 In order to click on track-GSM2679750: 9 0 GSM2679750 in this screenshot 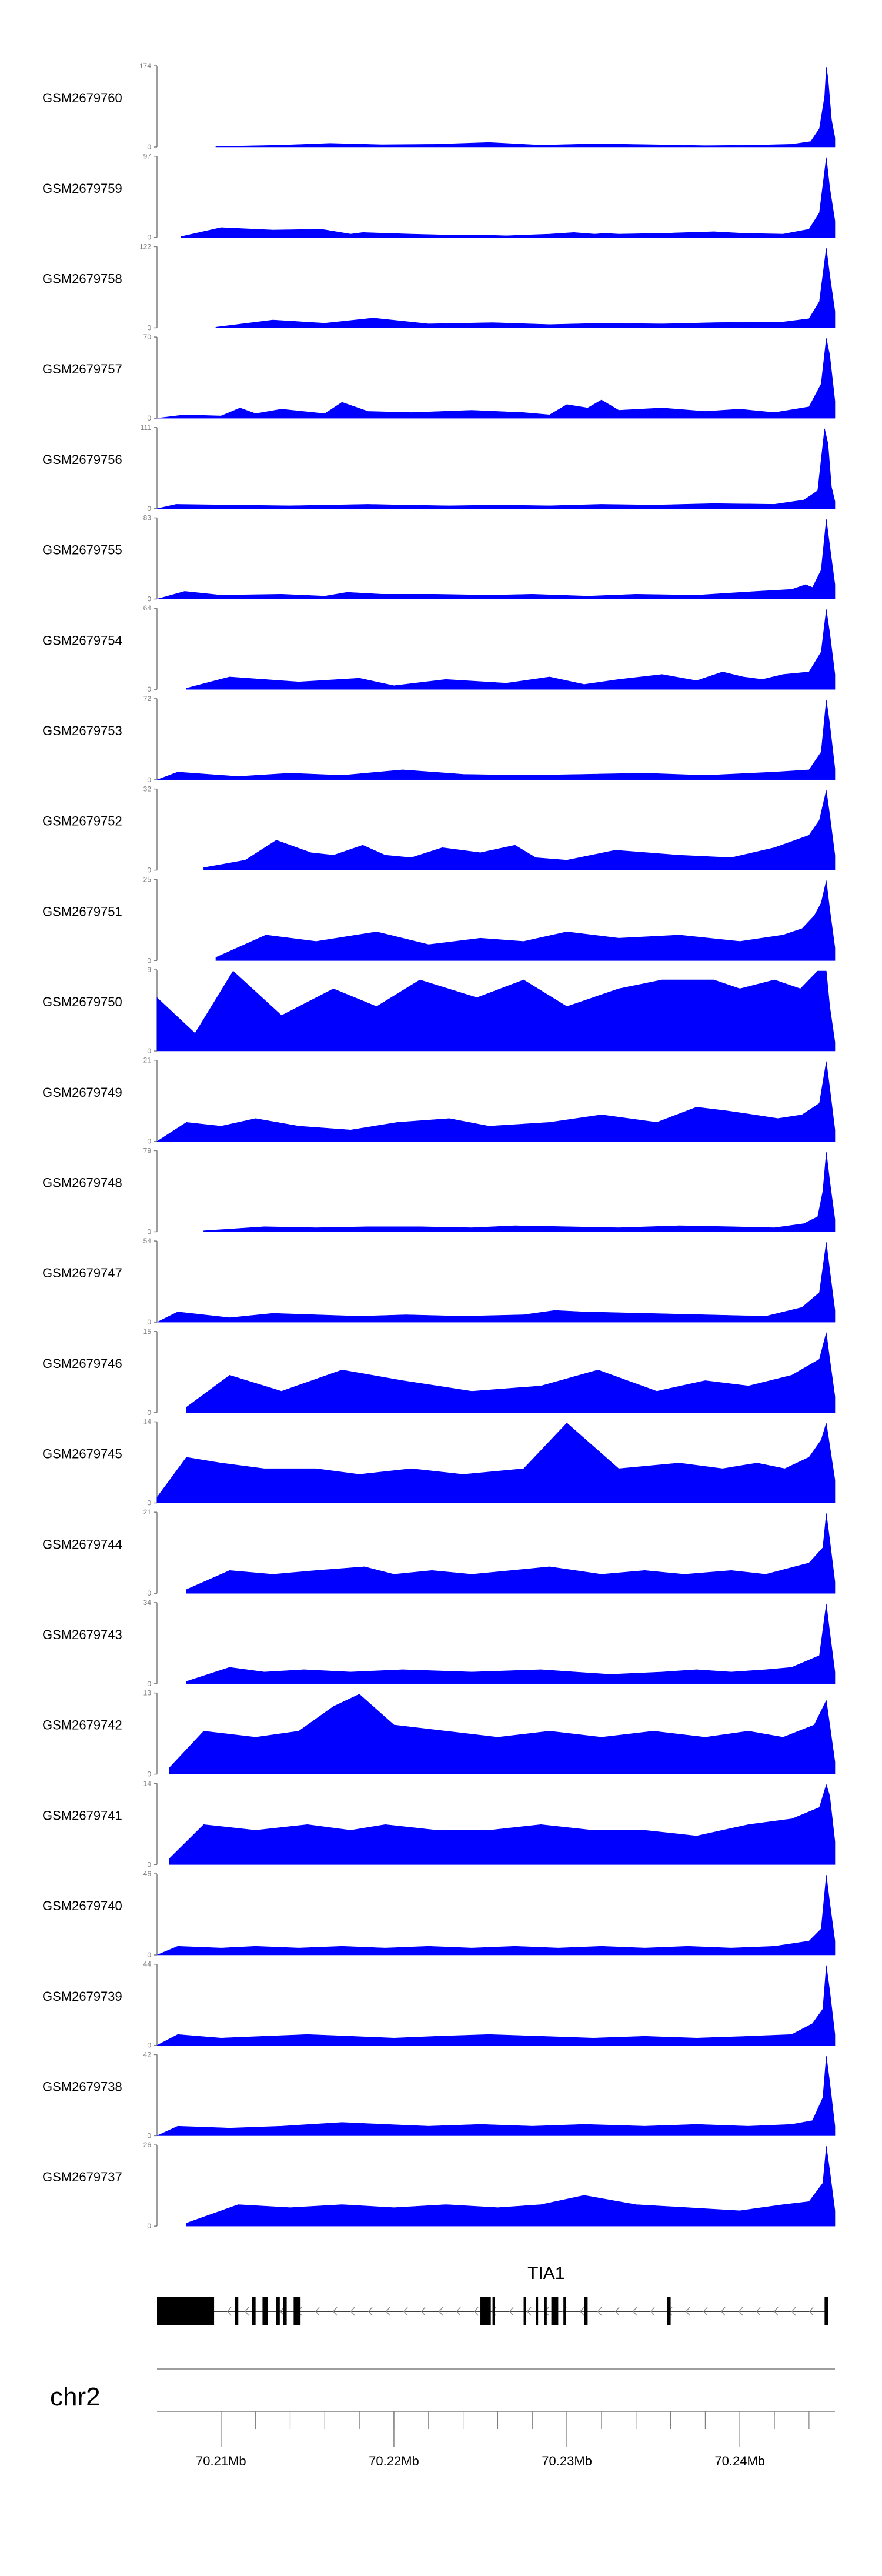, I will do `click(439, 1010)`.